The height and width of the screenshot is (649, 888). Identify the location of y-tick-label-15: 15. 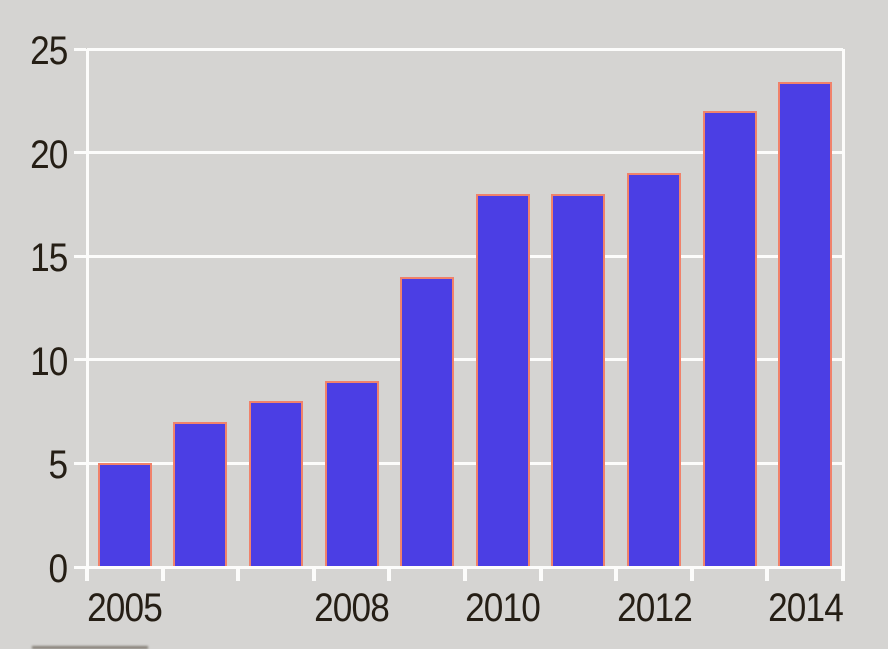
(34, 258).